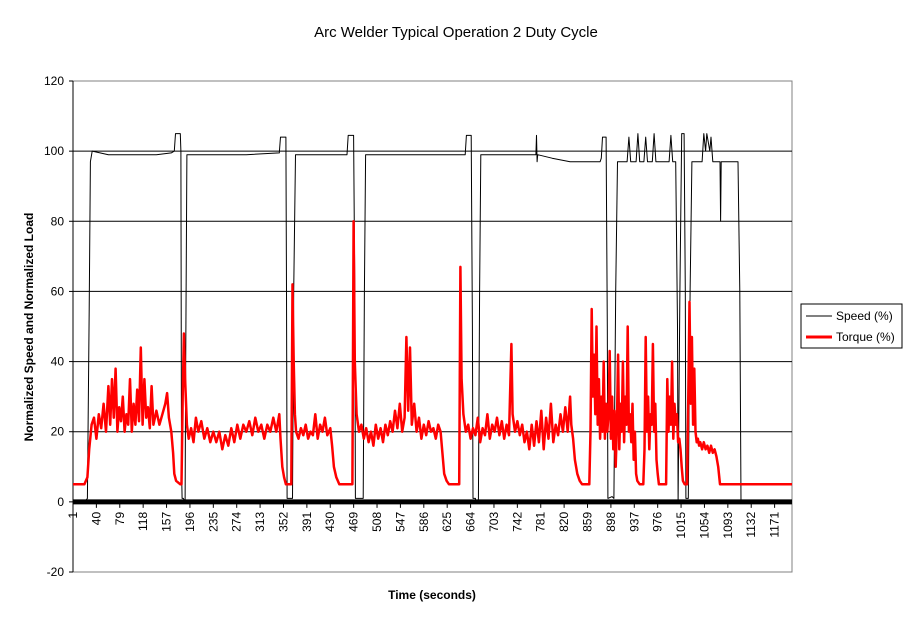  What do you see at coordinates (634, 522) in the screenshot?
I see `x-tick-label: 937` at bounding box center [634, 522].